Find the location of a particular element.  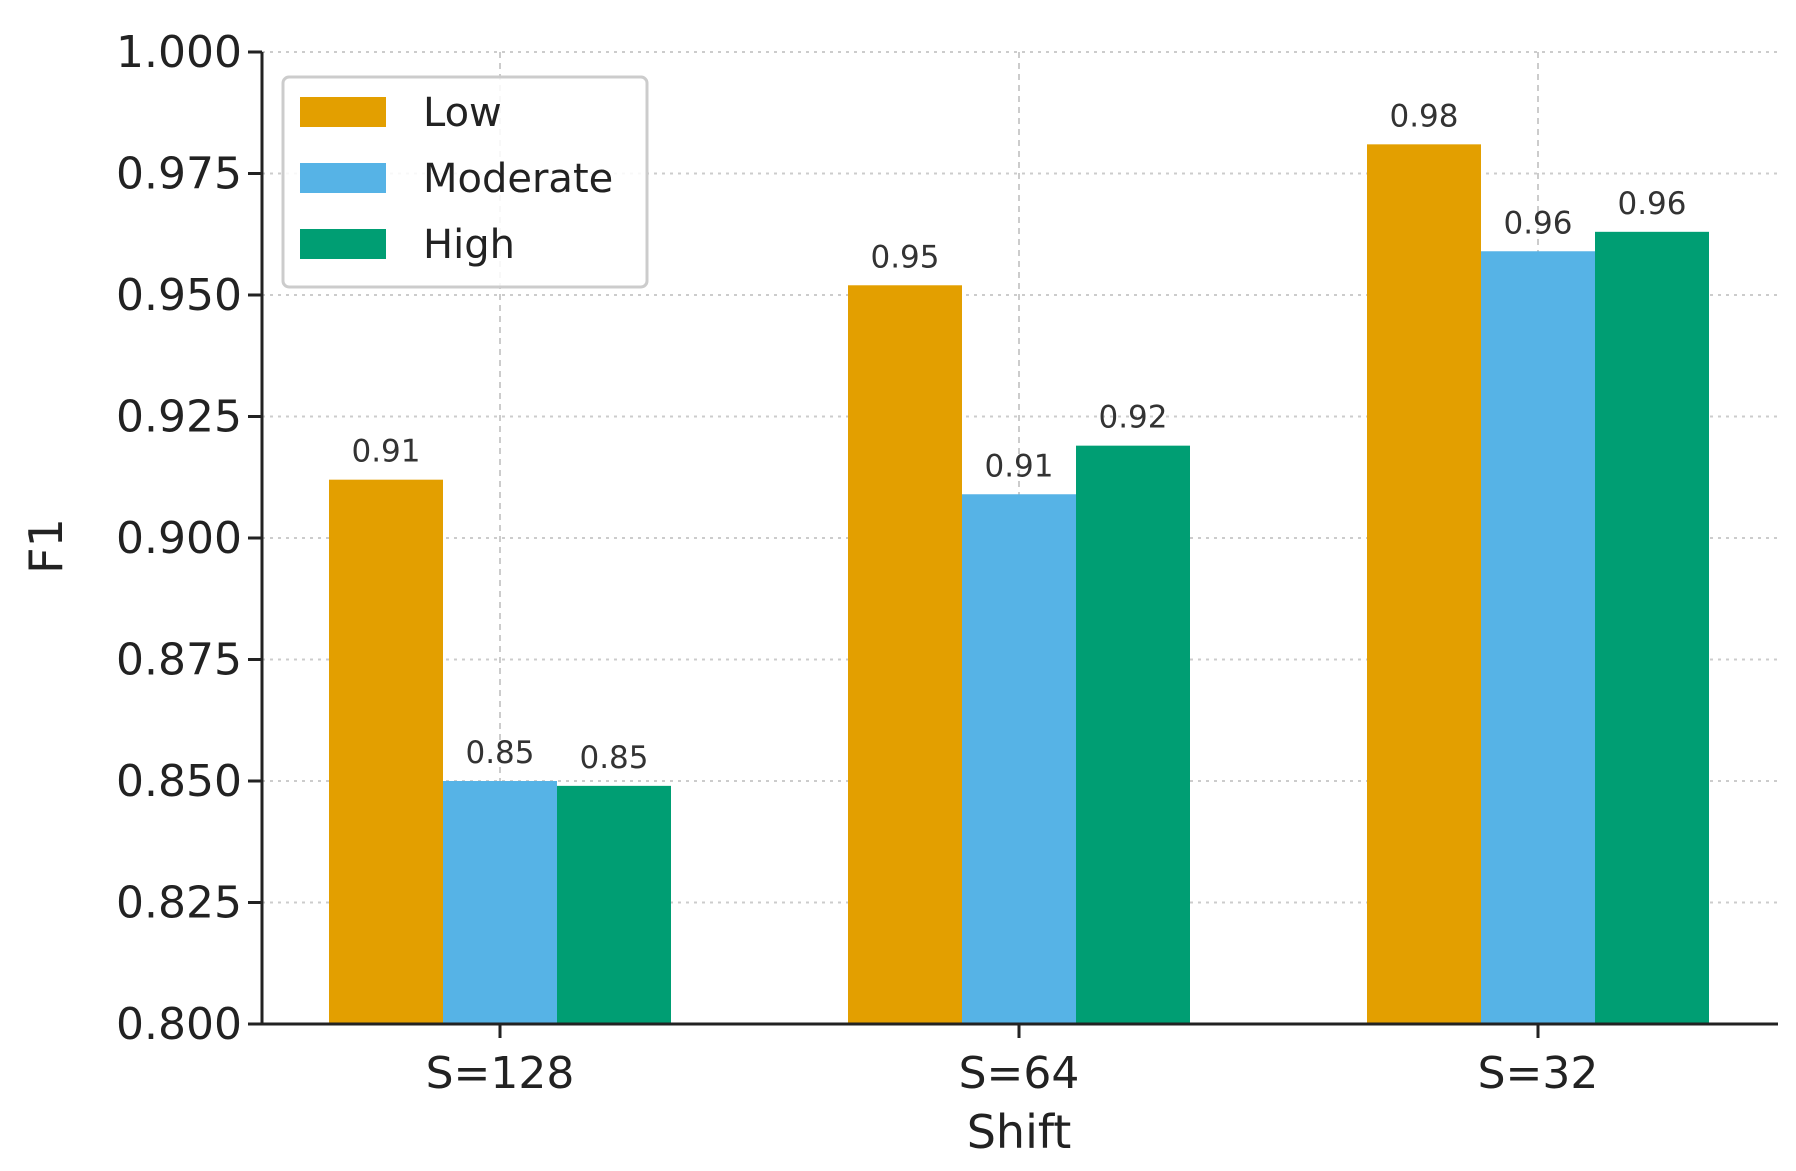

legend-label-moderate: Moderate is located at coordinates (518, 179).